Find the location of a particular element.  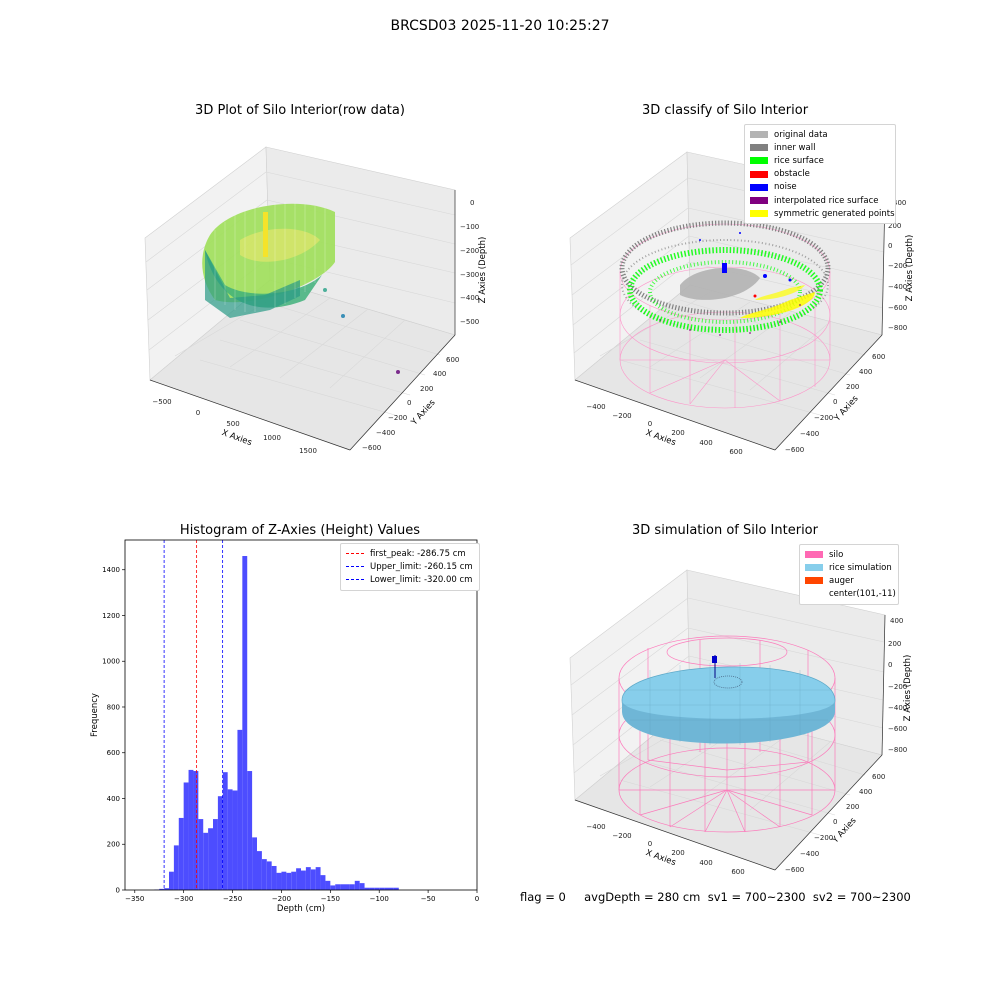

simulation-legend-item: center(101,-11) is located at coordinates (850, 594).